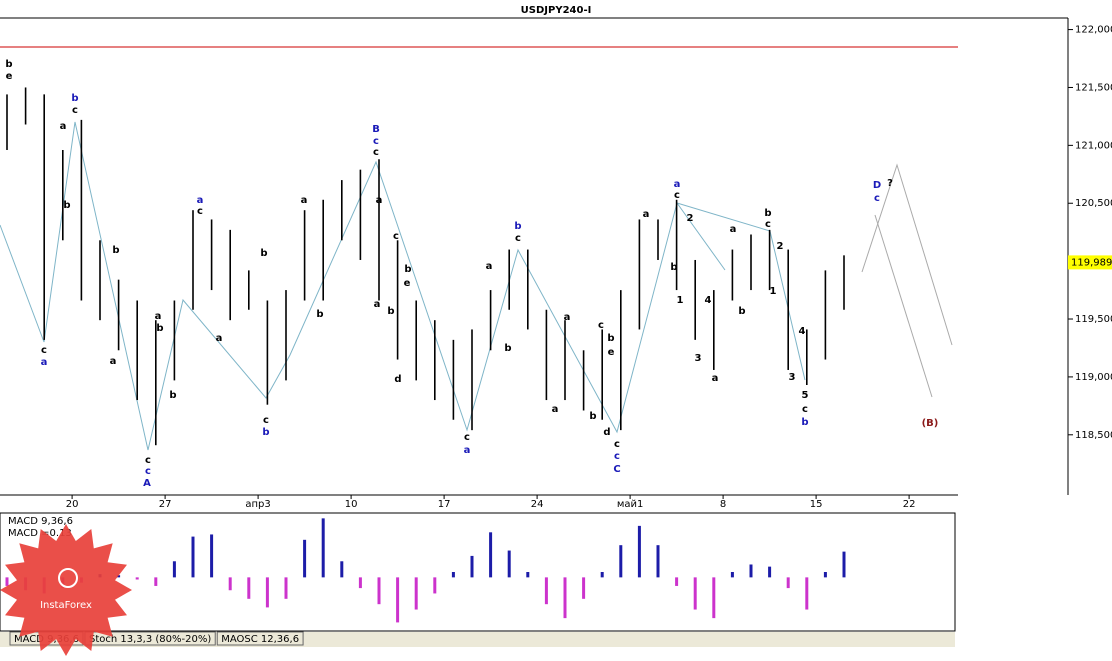  Describe the element at coordinates (477, 639) in the screenshot. I see `tab-bar` at that location.